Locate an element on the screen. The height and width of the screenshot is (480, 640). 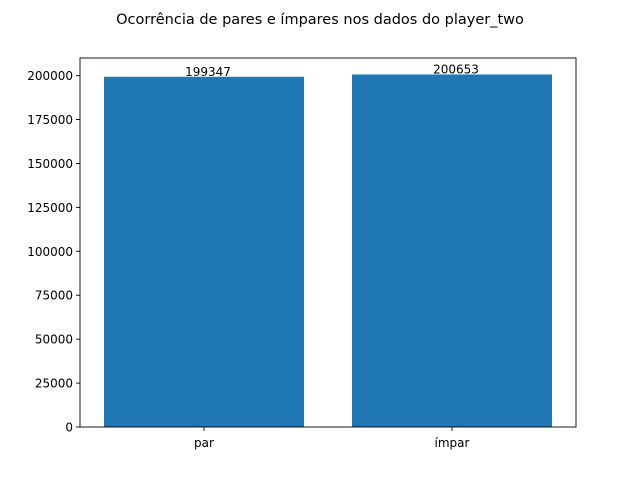
y-tick-label: 50000 is located at coordinates (54, 340).